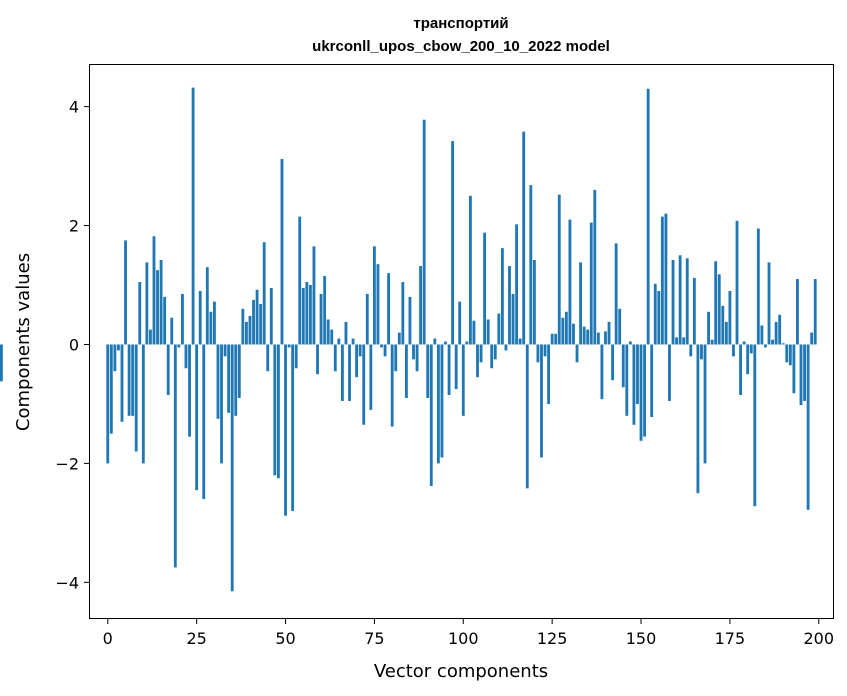 This screenshot has height=696, width=847. Describe the element at coordinates (74, 107) in the screenshot. I see `y-tick-label: 4` at that location.